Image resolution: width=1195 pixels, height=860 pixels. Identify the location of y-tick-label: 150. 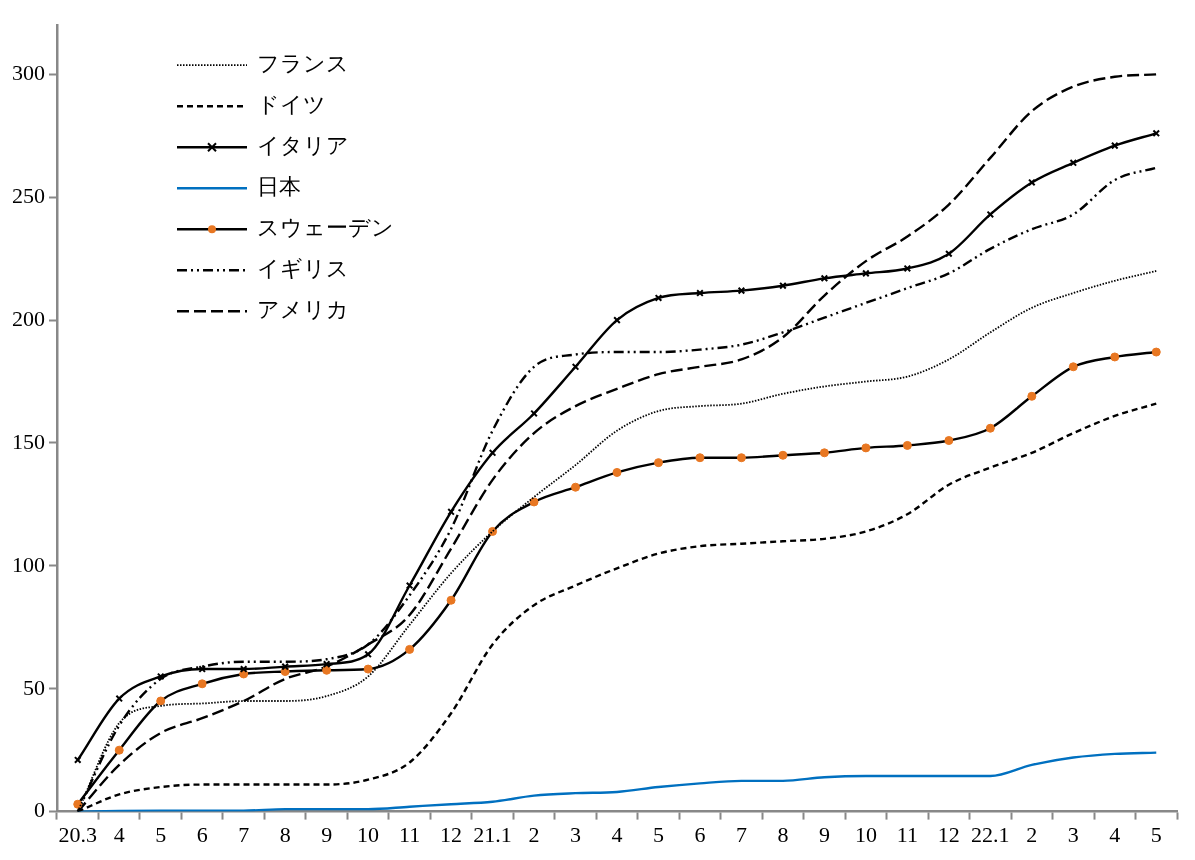
(28, 441).